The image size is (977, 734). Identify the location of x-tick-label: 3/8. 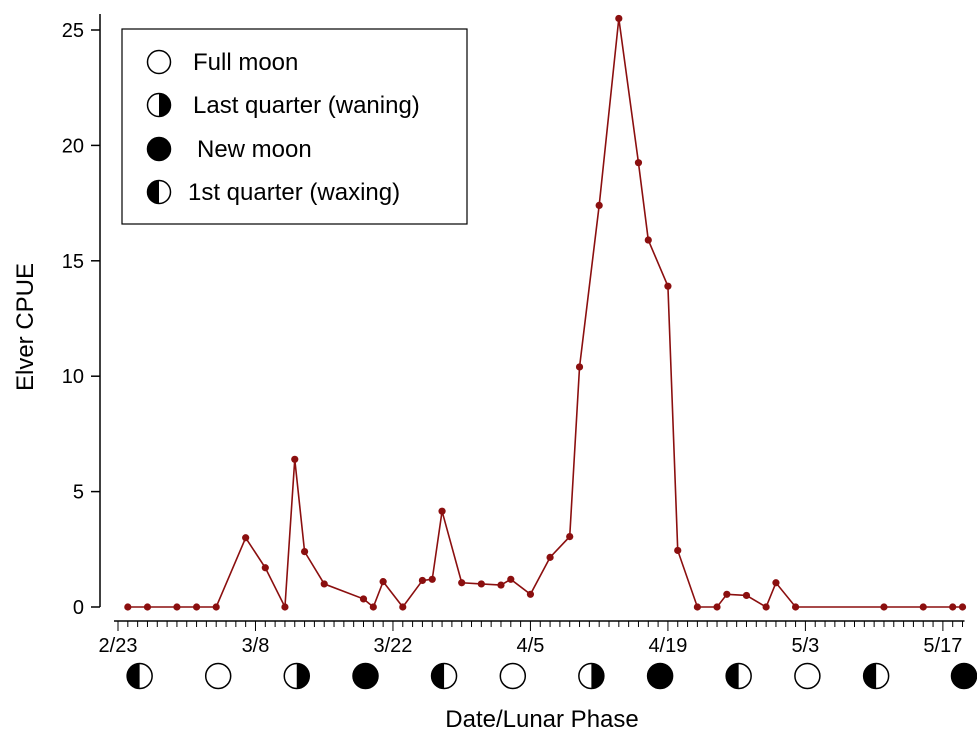
(256, 646).